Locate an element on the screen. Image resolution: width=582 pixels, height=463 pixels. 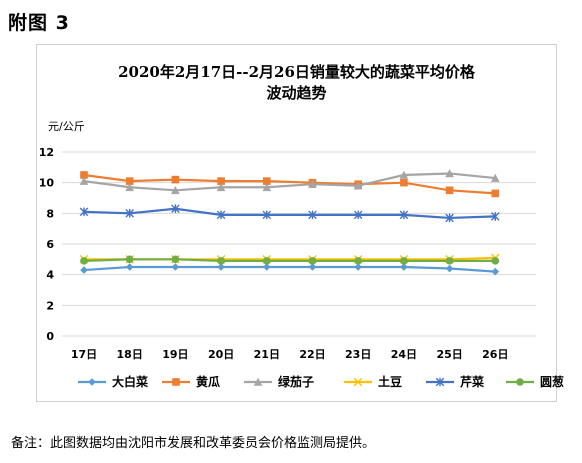
y-tick-label: 12 is located at coordinates (46, 152).